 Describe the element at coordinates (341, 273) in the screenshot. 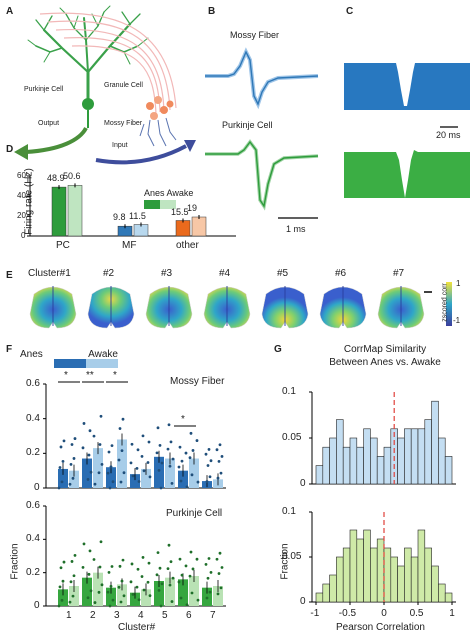

I see `cluster-label-6: #6` at that location.